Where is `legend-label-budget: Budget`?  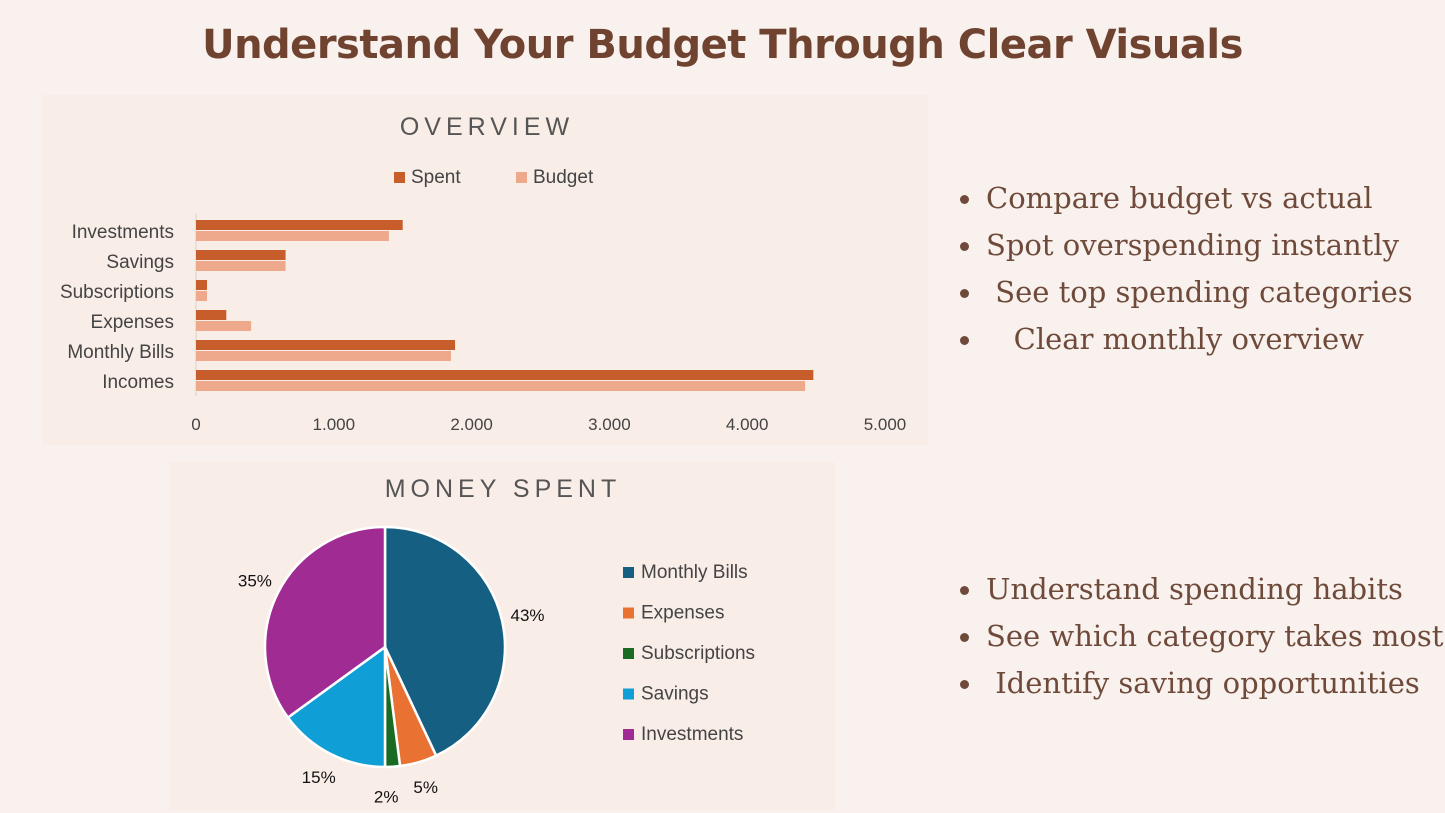 legend-label-budget: Budget is located at coordinates (563, 177).